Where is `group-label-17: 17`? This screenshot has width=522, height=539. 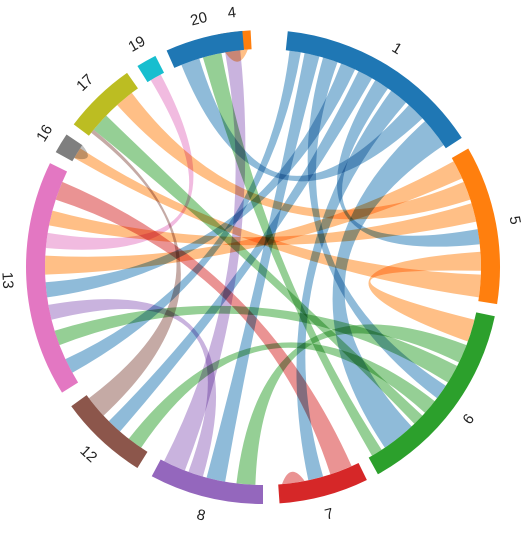 group-label-17: 17 is located at coordinates (85, 83).